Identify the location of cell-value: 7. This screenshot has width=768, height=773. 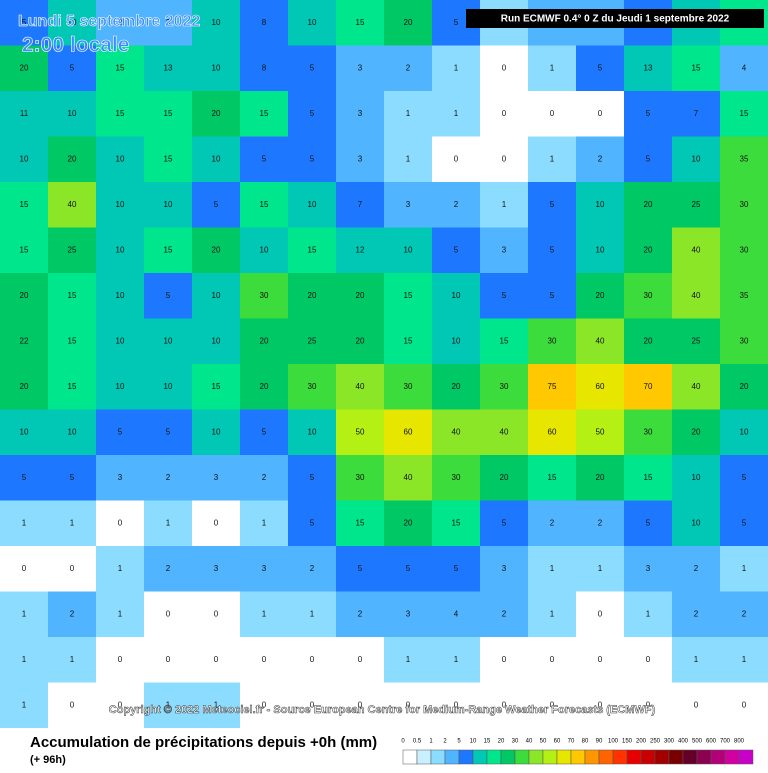
(360, 204).